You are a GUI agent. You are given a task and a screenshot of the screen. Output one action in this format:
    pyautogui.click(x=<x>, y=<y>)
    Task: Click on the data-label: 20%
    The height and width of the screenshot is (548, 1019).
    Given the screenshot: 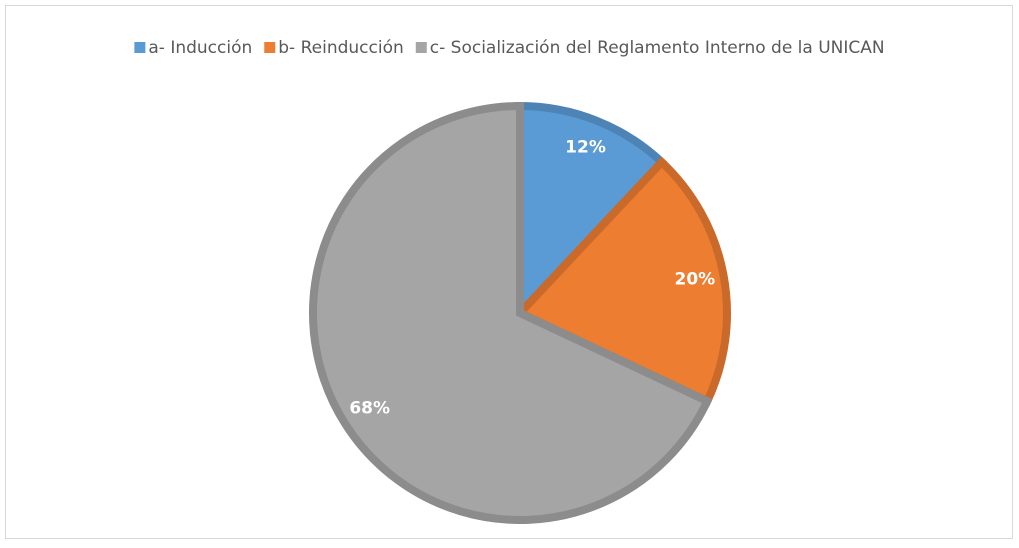 What is the action you would take?
    pyautogui.click(x=695, y=280)
    